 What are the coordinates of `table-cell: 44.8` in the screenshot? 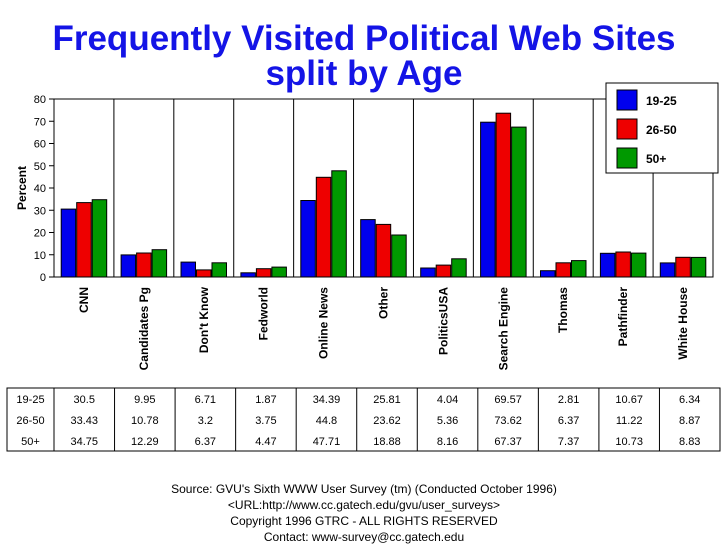 It's located at (326, 421).